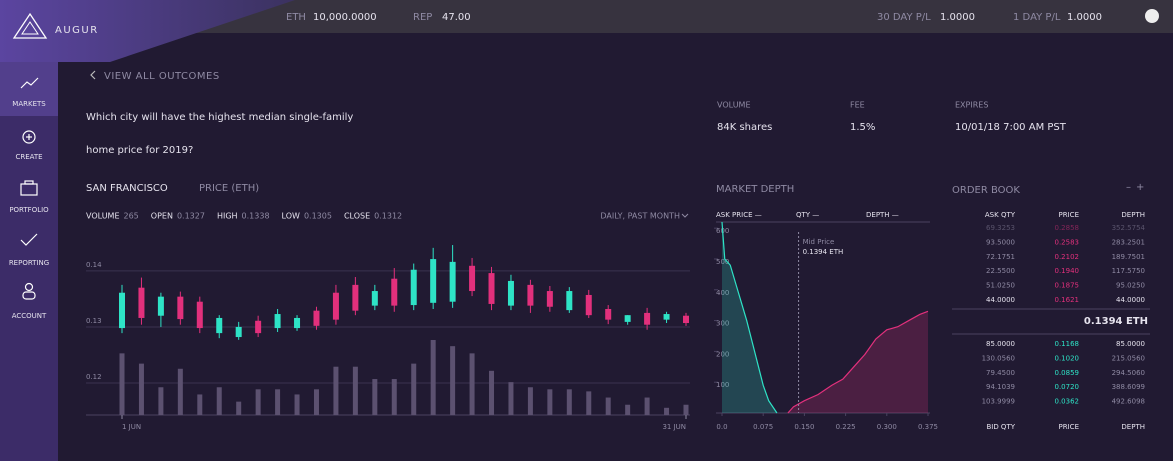 The width and height of the screenshot is (1173, 461). I want to click on order-row-cell: 0.2583, so click(1067, 242).